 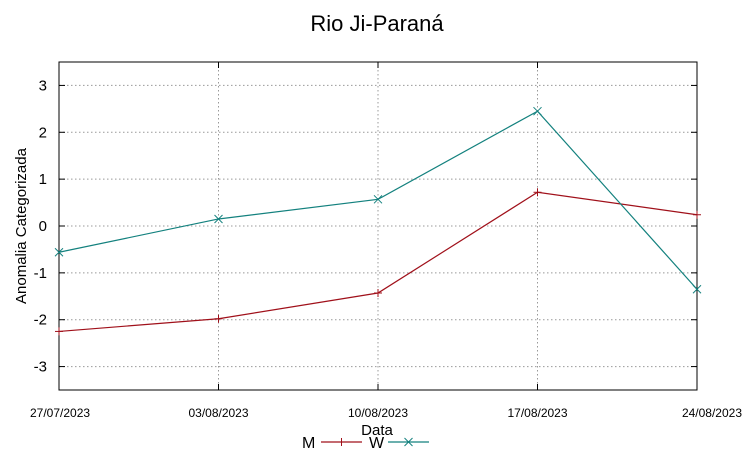 I want to click on legend-label: W, so click(x=377, y=443).